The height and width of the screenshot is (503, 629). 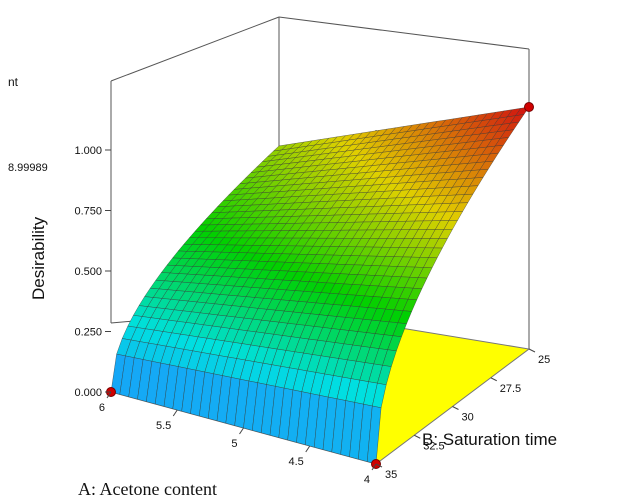 What do you see at coordinates (13, 82) in the screenshot?
I see `cut-off-label: nt` at bounding box center [13, 82].